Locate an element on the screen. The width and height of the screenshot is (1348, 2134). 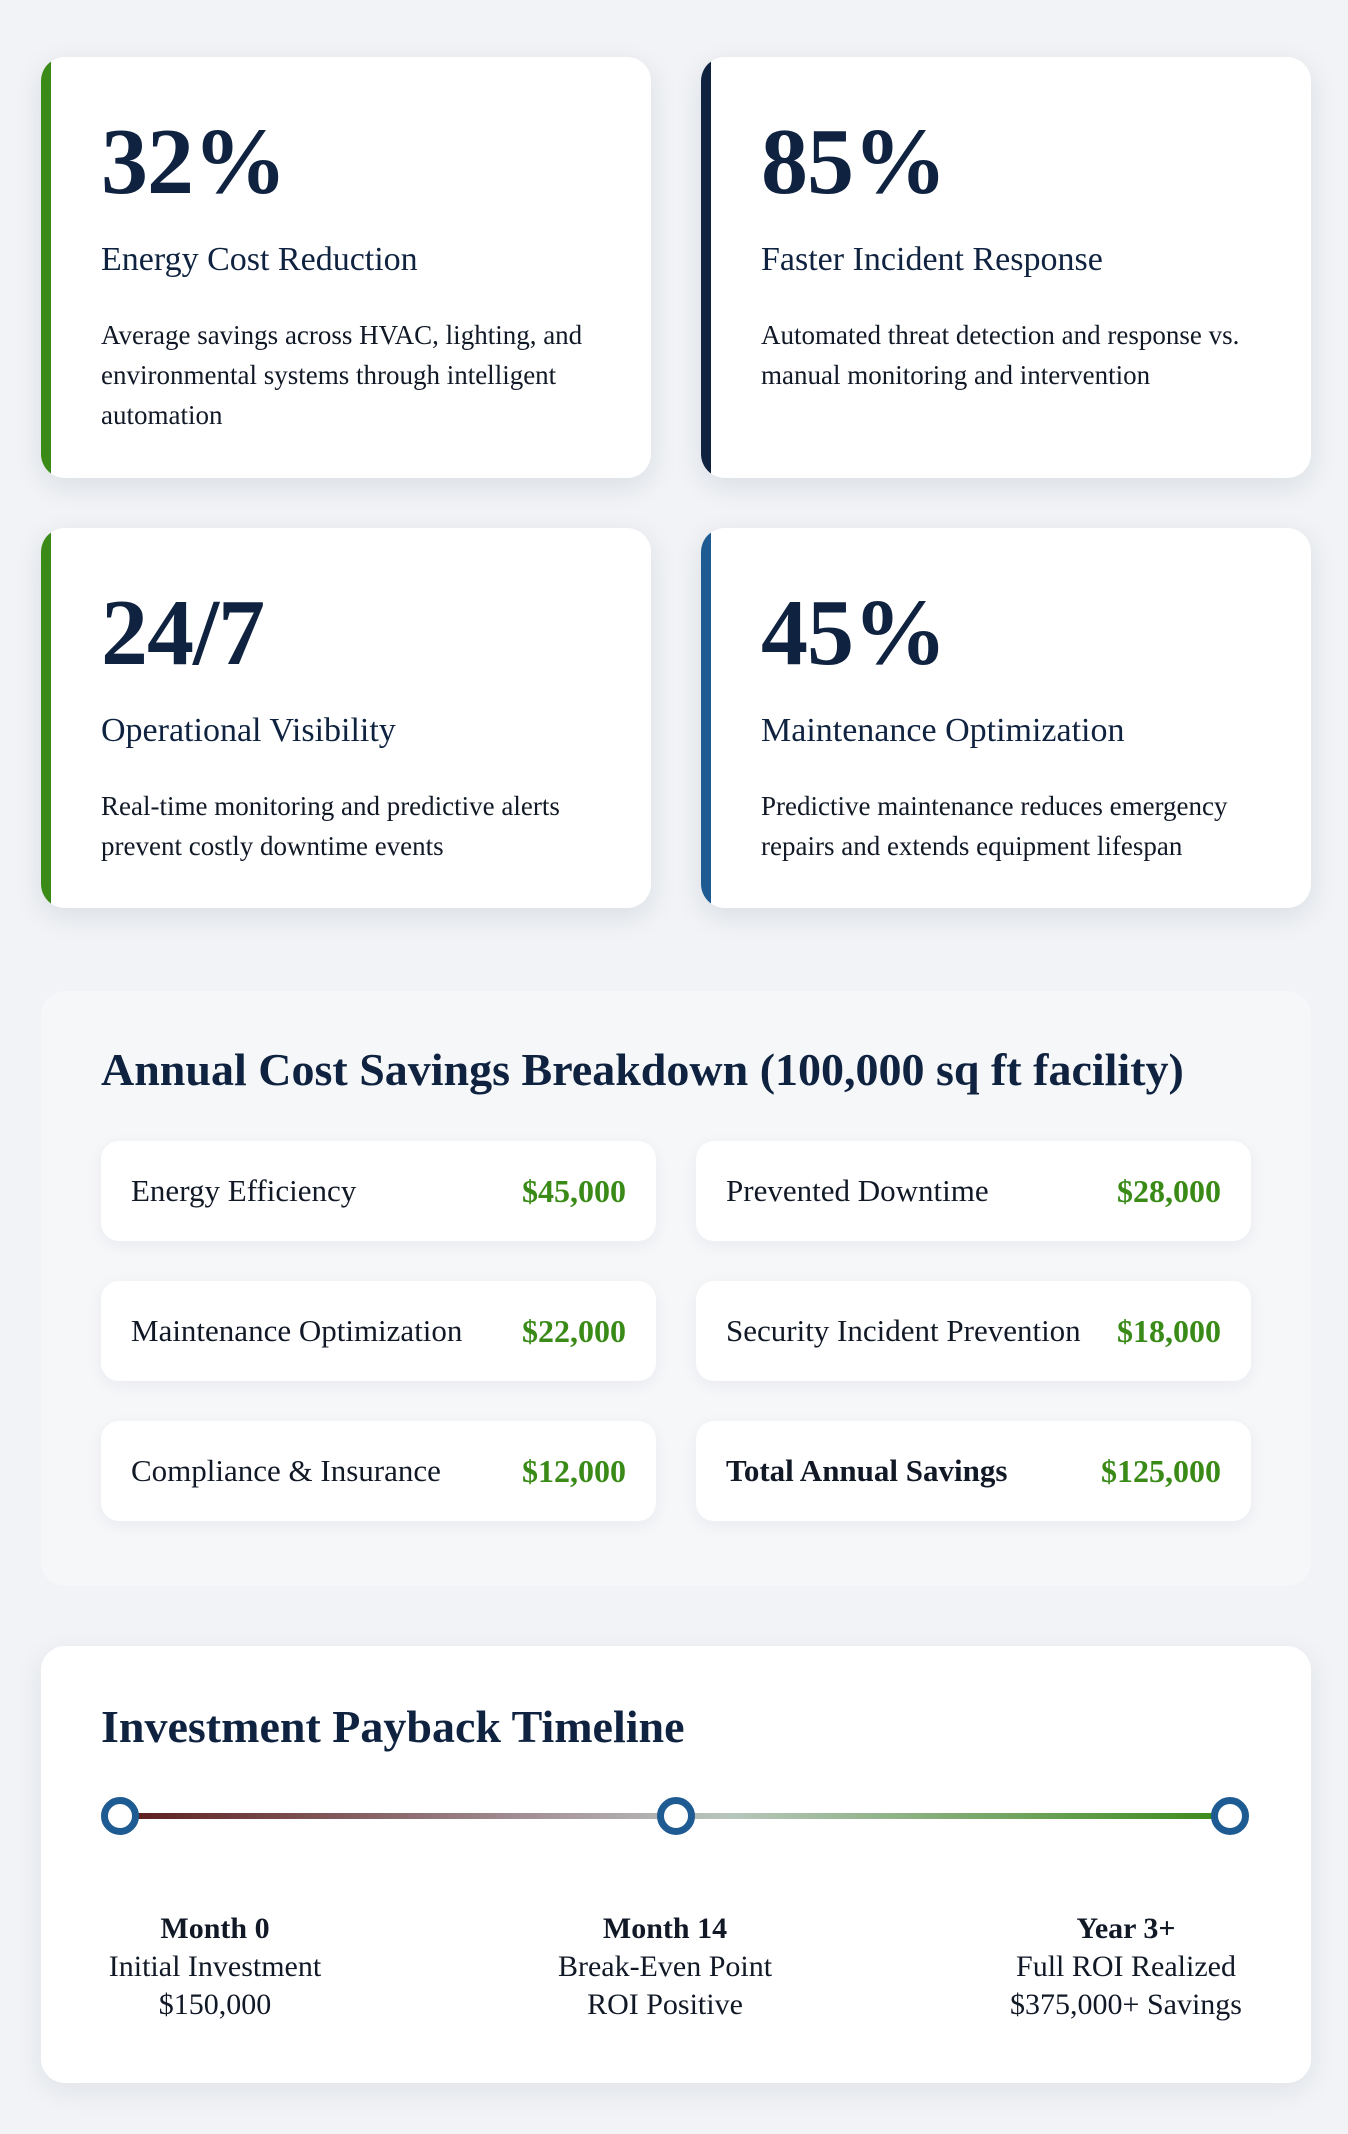
savings-amount: $18,000 is located at coordinates (1169, 1330).